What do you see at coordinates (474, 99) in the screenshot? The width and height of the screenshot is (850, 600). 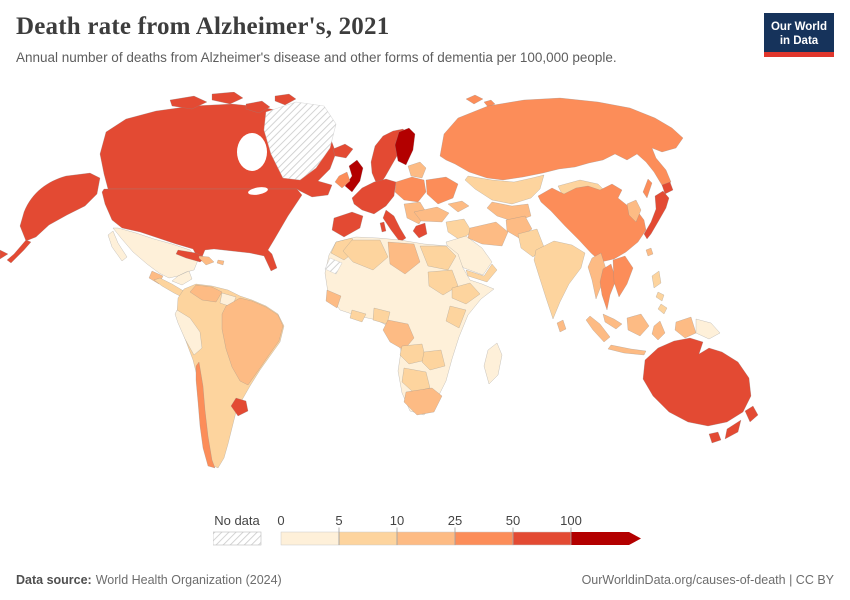 I see `map-region-svalbard` at bounding box center [474, 99].